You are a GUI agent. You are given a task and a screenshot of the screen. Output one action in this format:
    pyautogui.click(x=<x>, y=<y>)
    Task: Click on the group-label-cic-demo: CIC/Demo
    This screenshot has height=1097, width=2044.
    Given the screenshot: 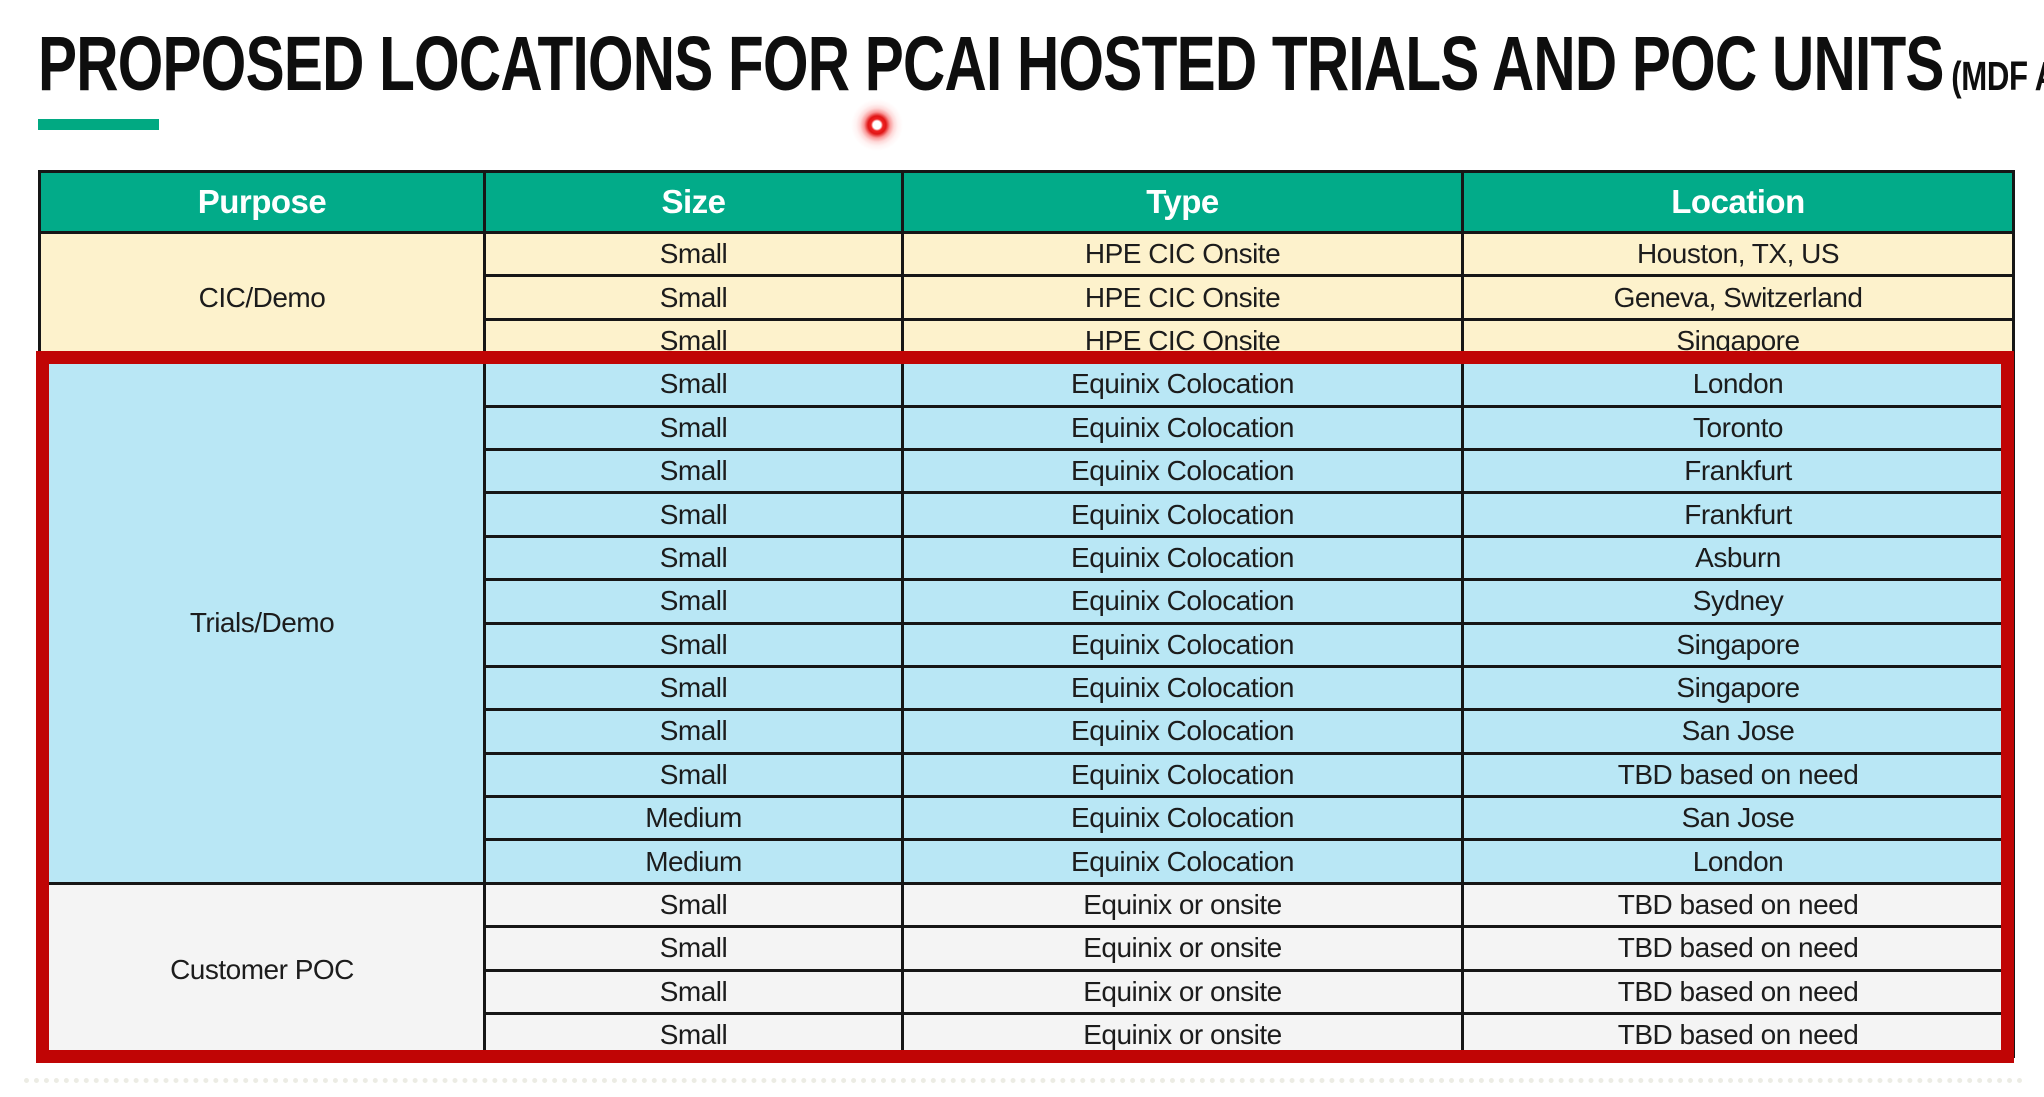 What is the action you would take?
    pyautogui.click(x=262, y=297)
    